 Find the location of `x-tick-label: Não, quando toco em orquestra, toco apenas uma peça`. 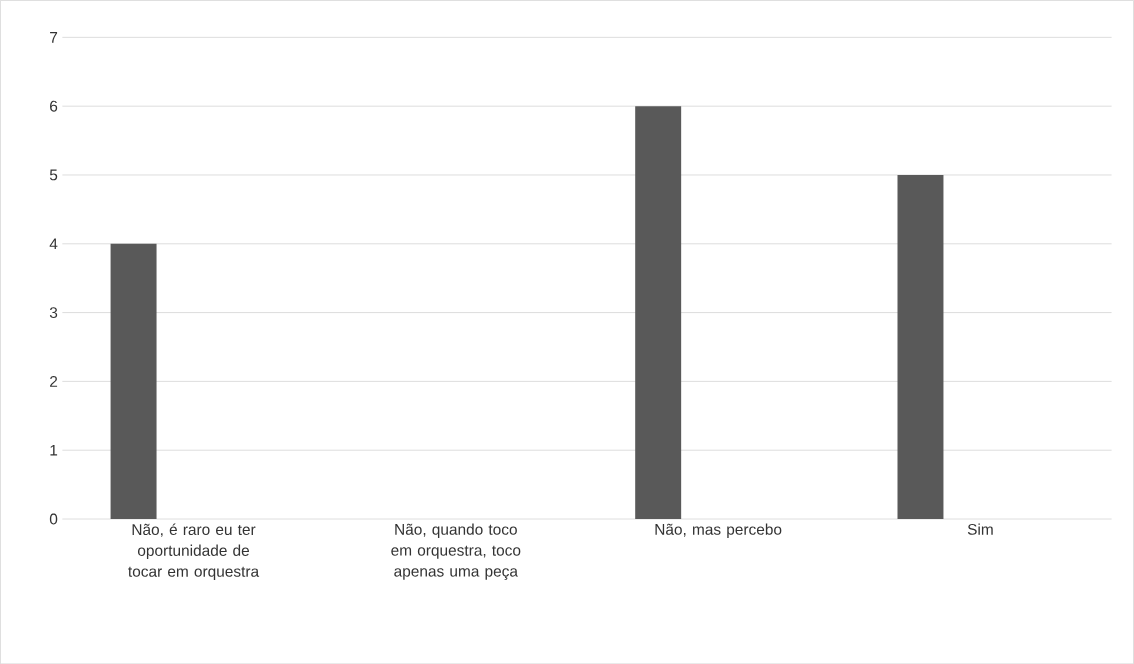

x-tick-label: Não, quando toco em orquestra, toco apenas uma peça is located at coordinates (456, 551).